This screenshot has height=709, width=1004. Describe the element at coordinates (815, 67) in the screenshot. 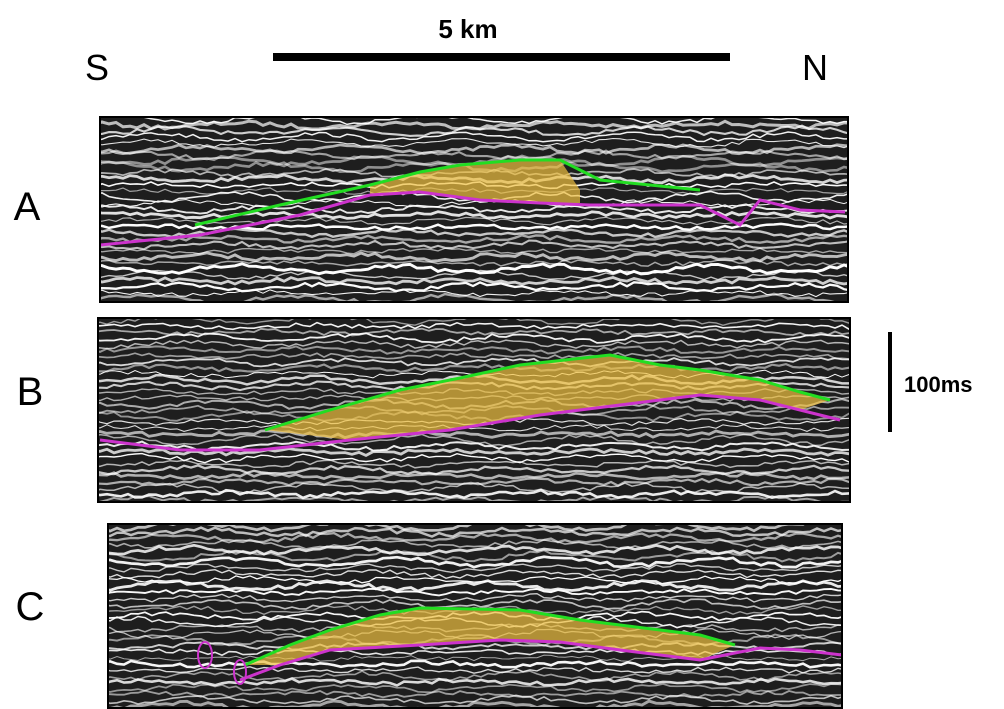

I see `direction-right: N` at that location.